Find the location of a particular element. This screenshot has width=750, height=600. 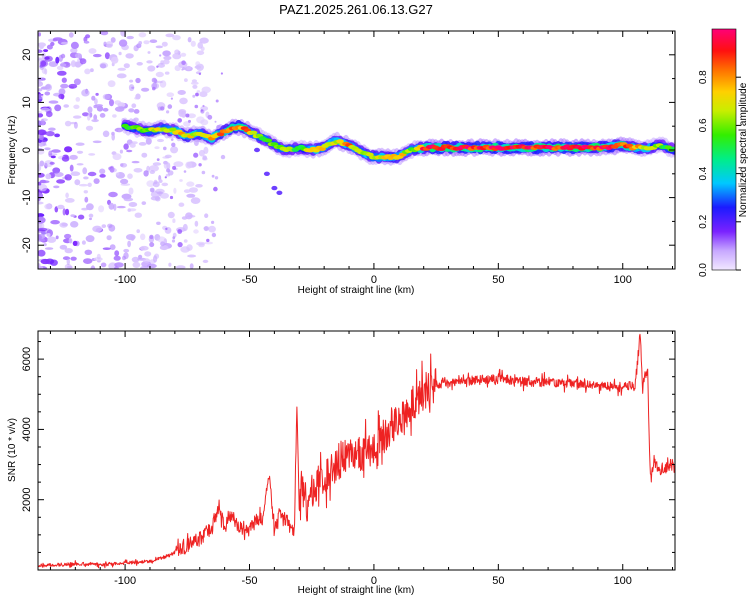

snr-x-label: Height of straight line (km) is located at coordinates (356, 590).